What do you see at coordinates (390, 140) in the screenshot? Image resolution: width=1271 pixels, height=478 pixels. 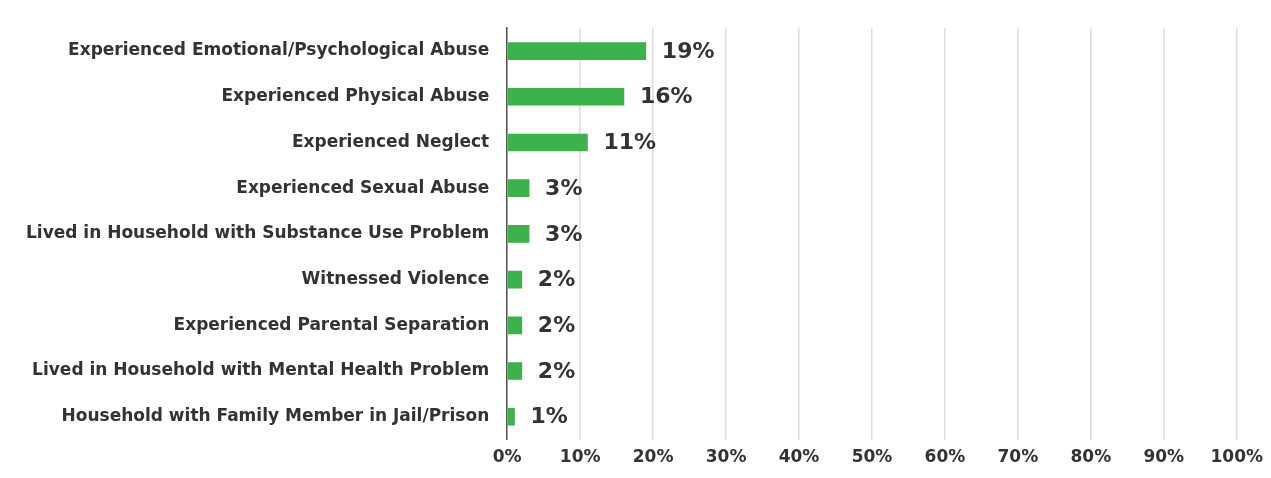 I see `y-tick-label: Experienced Neglect` at bounding box center [390, 140].